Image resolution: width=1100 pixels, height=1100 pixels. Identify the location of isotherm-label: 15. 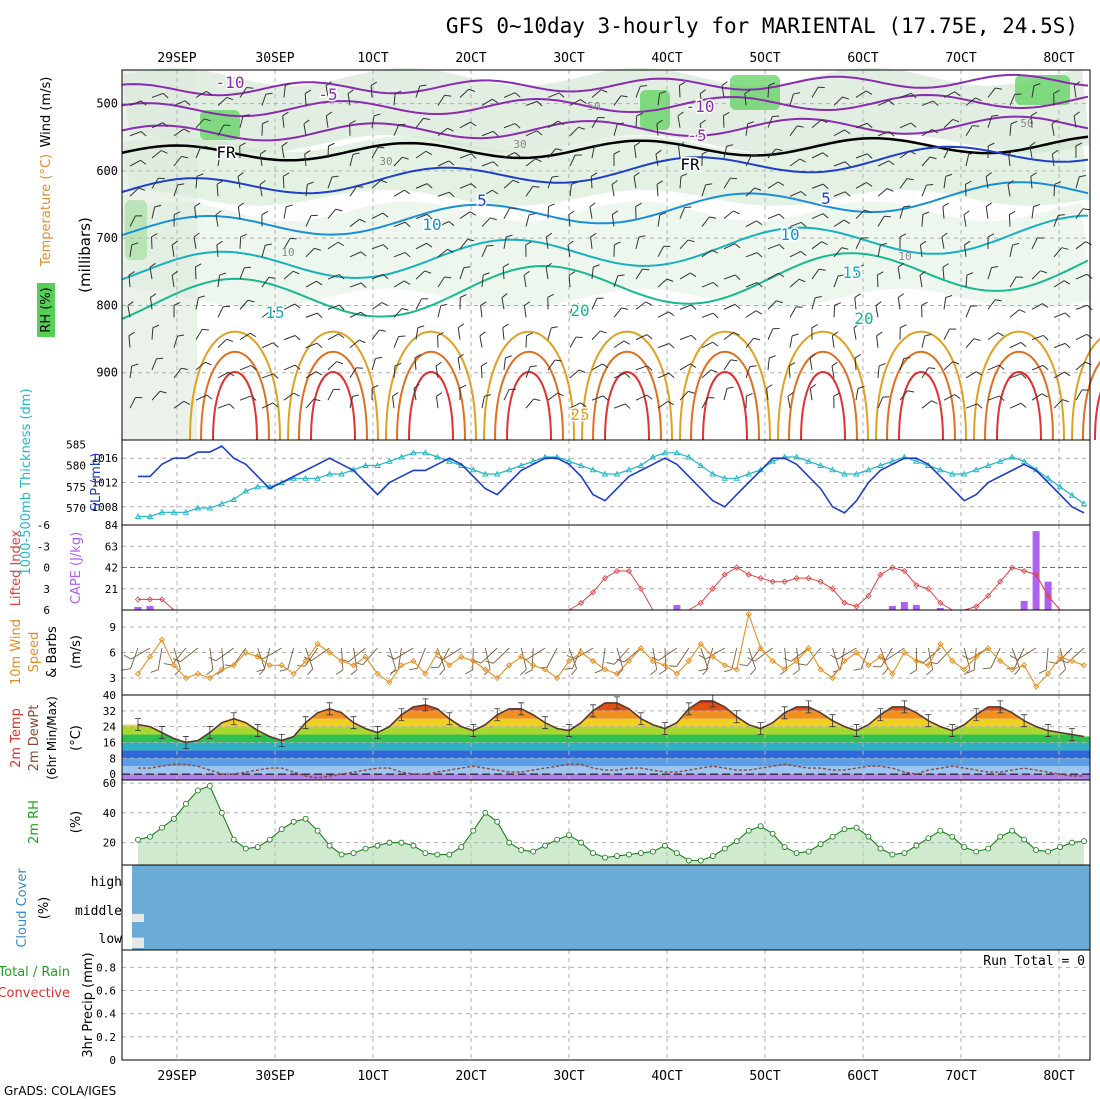
(851, 272).